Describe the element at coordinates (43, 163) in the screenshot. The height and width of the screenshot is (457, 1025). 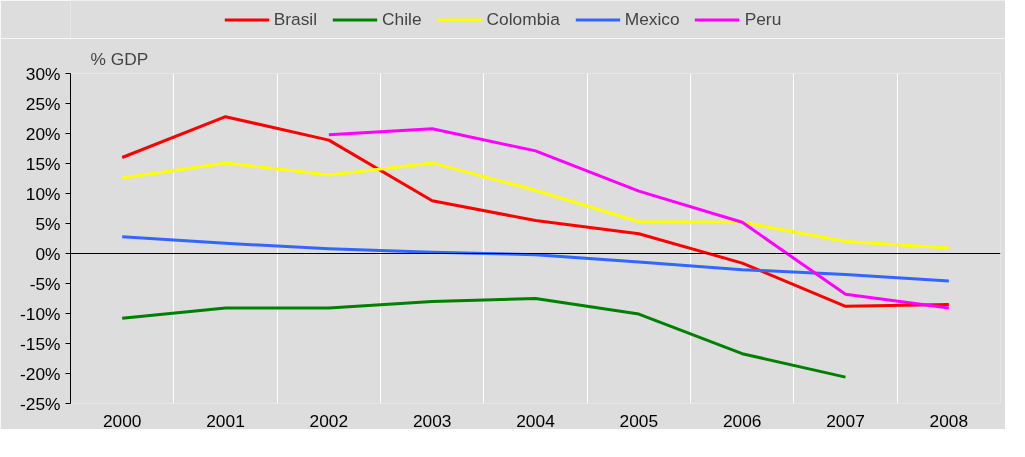
I see `y-tick-label: 15%` at that location.